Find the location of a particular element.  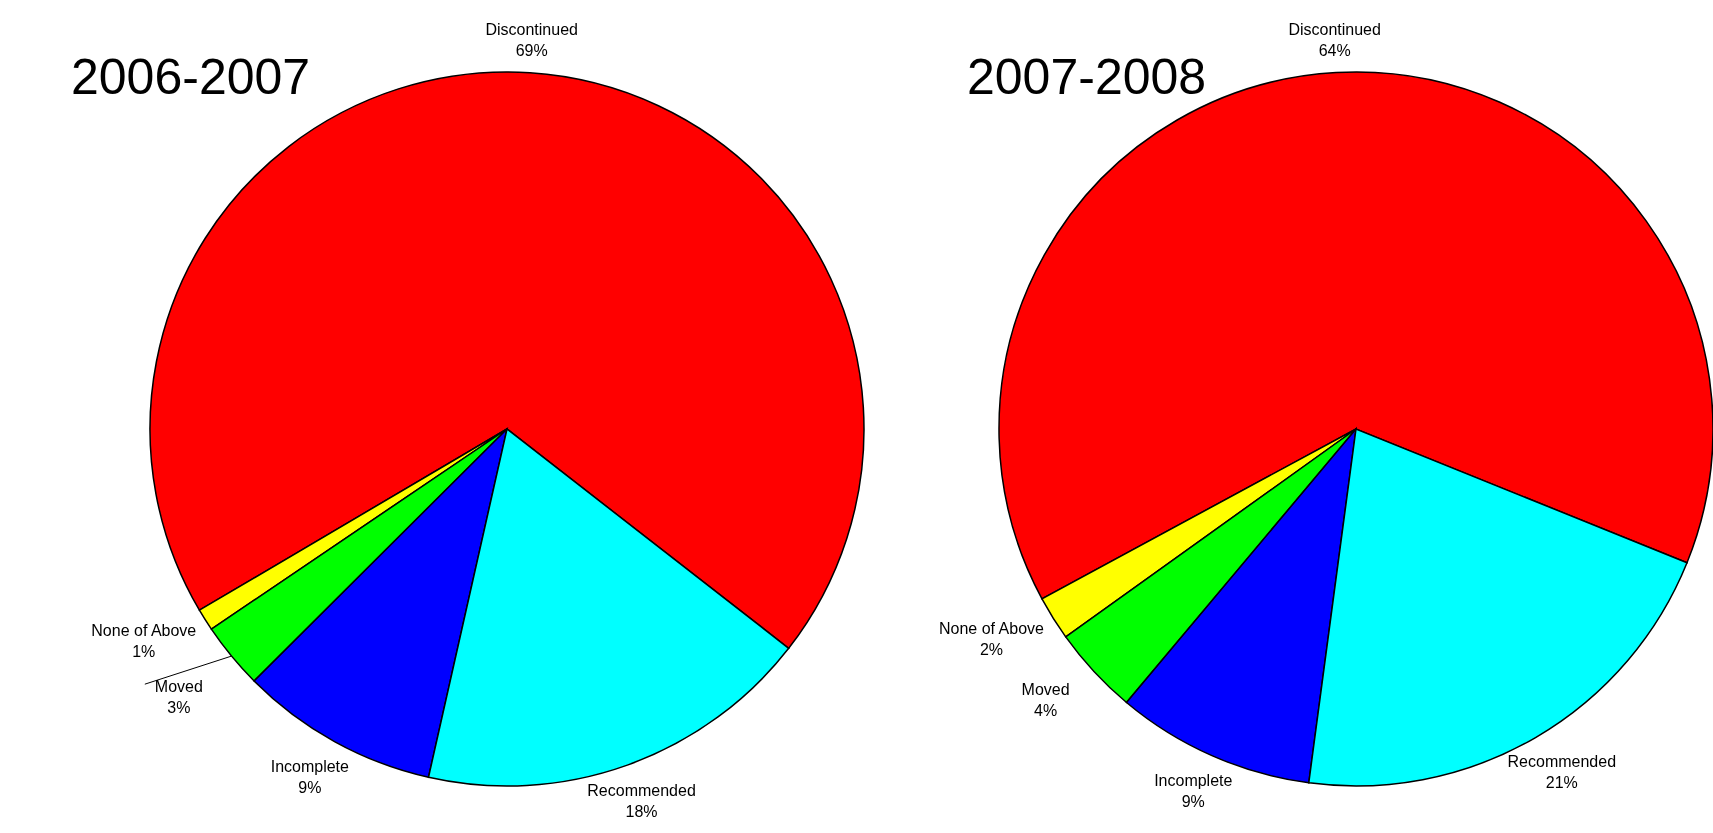

data-label: 2% is located at coordinates (991, 650).